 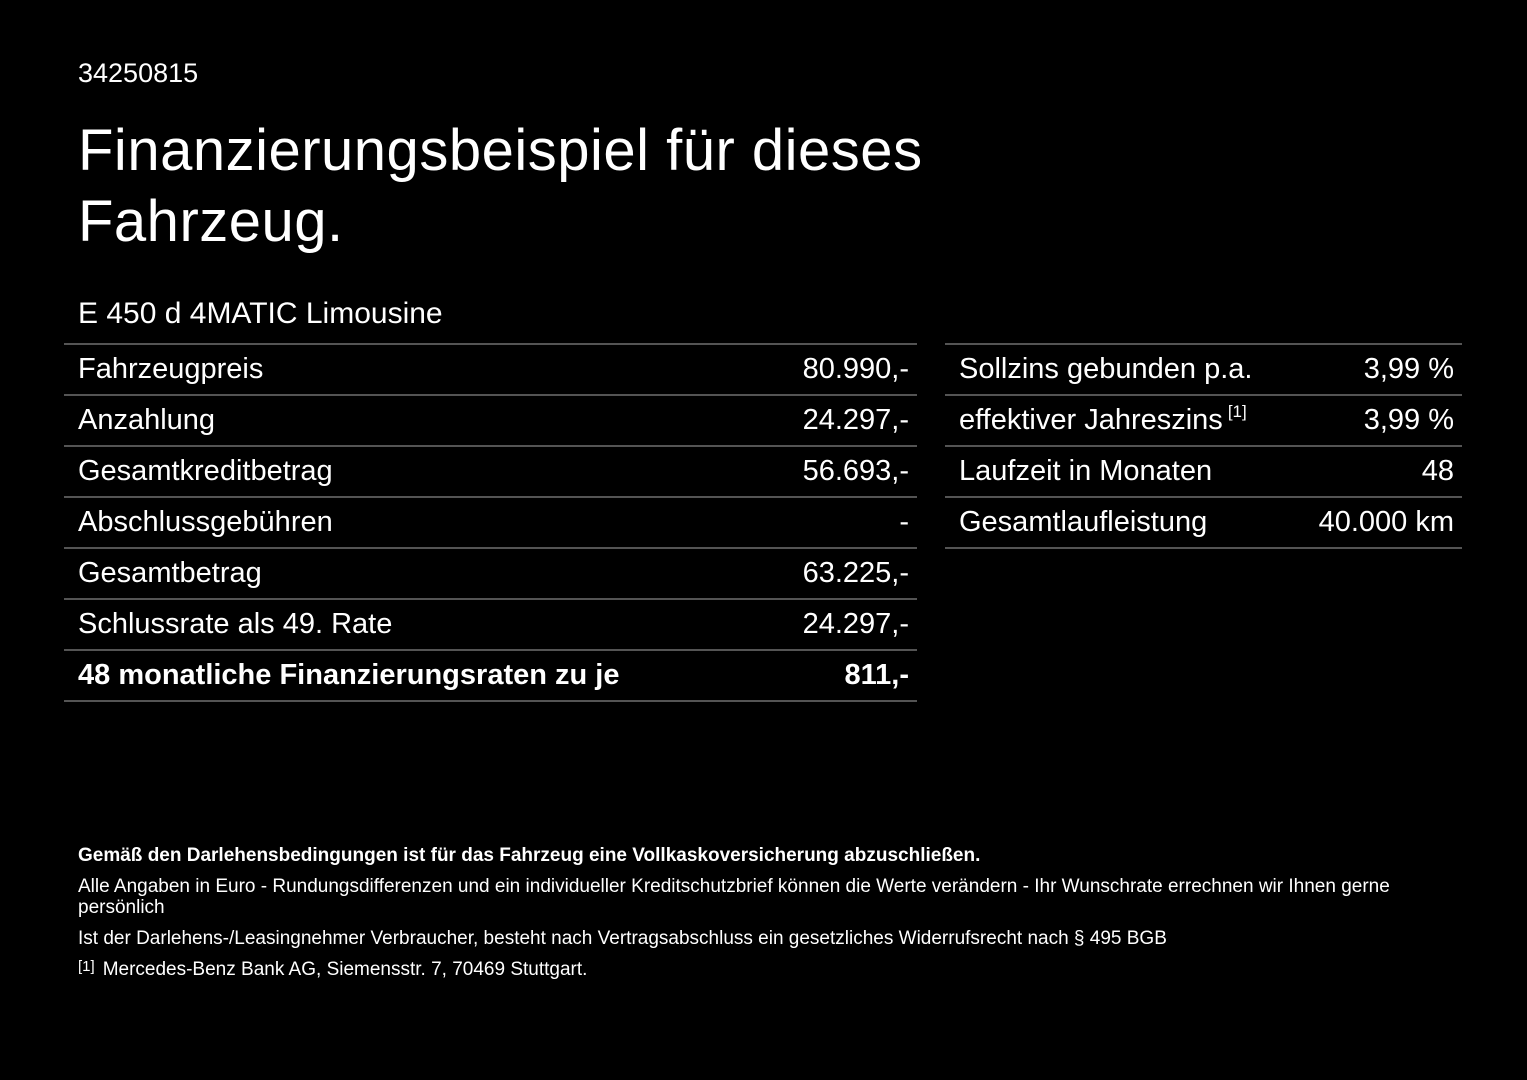 I want to click on row-label: 48 monatliche Finanzierungsraten zu je, so click(x=349, y=675).